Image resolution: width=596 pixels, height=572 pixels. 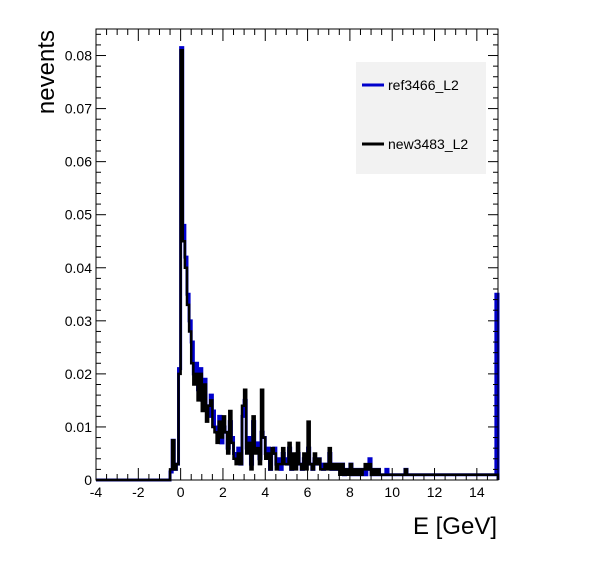 I want to click on x-tick-label: 12, so click(x=435, y=492).